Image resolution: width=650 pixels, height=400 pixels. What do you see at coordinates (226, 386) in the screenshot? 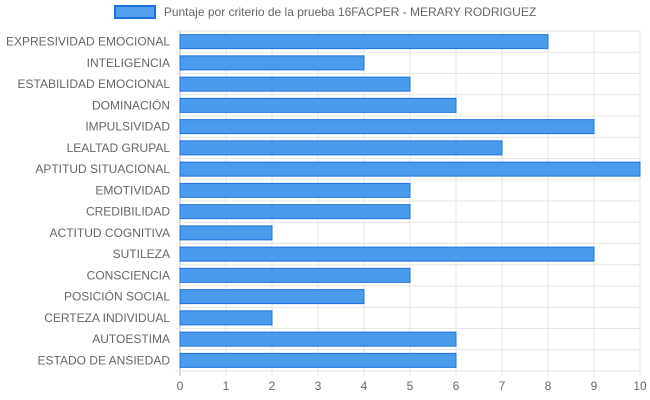
I see `x-tick-label: 1` at bounding box center [226, 386].